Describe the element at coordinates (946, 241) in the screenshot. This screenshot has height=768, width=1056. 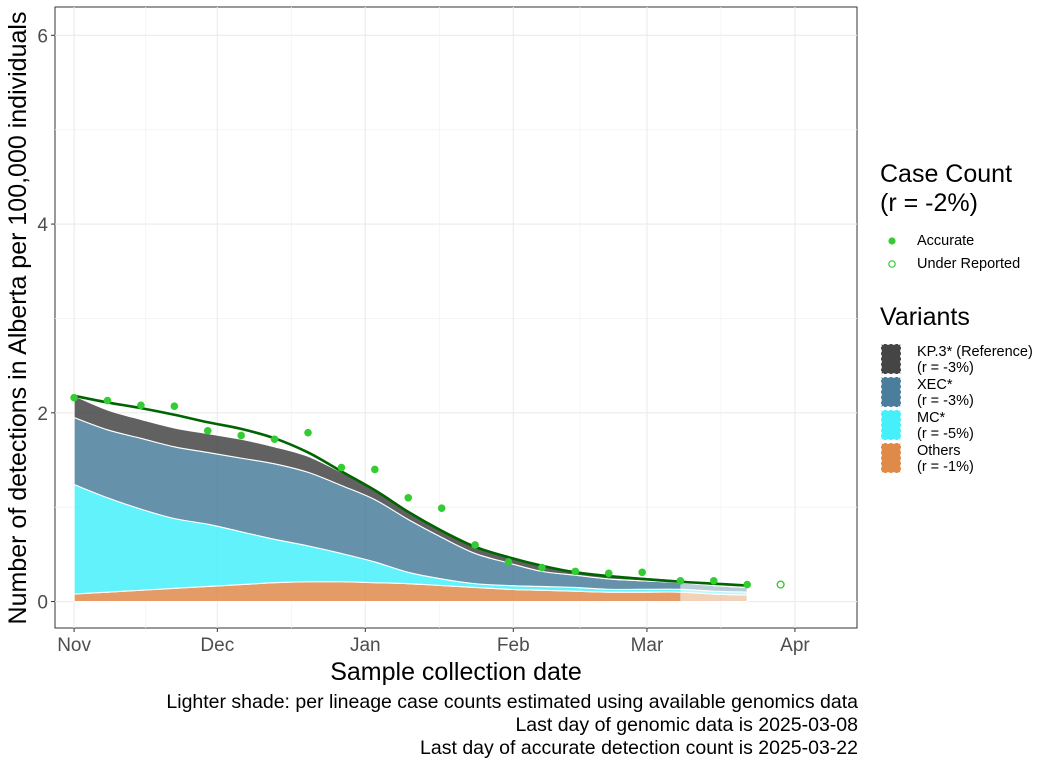
I see `legend-accurate-label: Accurate` at that location.